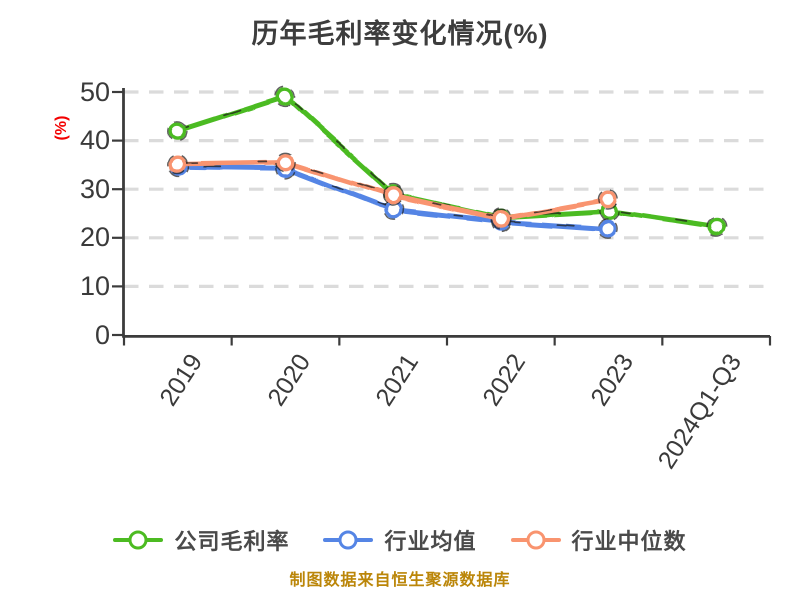  What do you see at coordinates (94, 91) in the screenshot?
I see `y-axis-tick-label: 50` at bounding box center [94, 91].